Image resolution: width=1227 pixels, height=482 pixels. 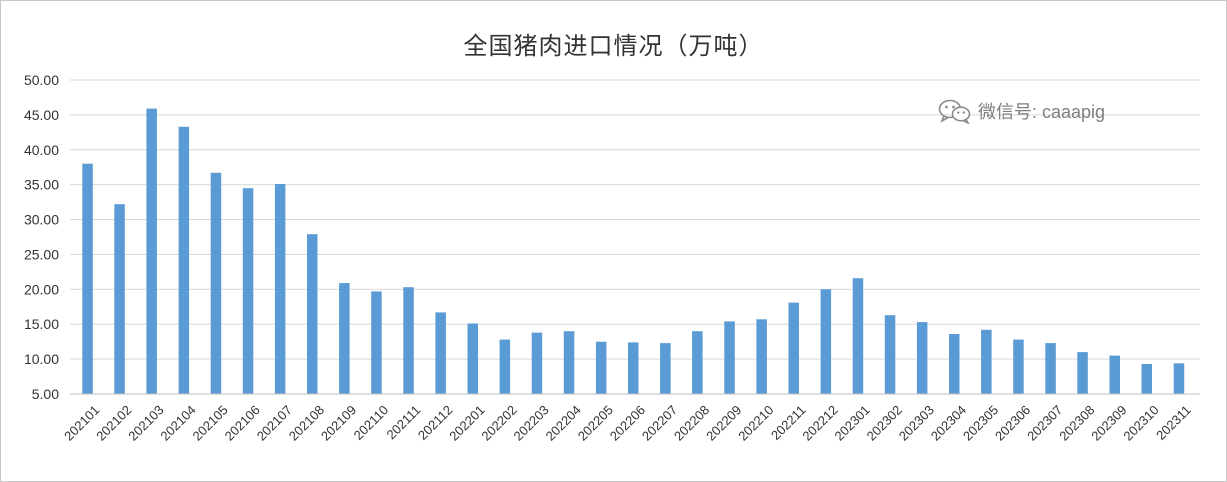 I want to click on y-tick-label: 30.00, so click(x=41, y=220).